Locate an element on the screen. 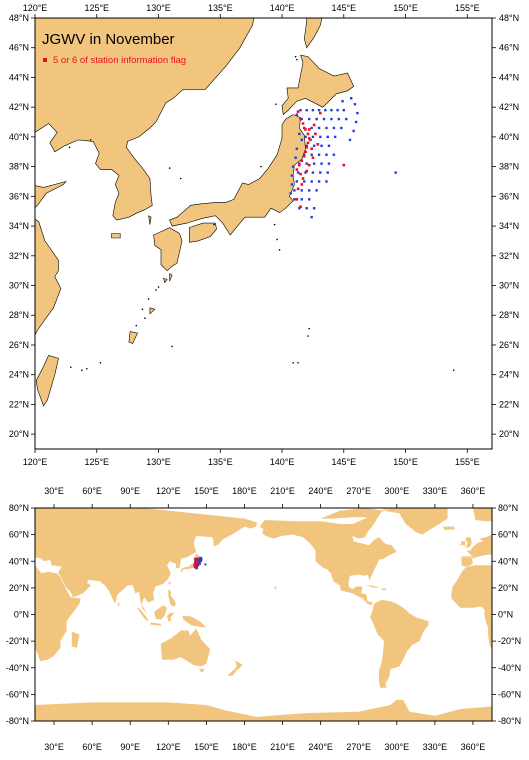  lat-tick-label: -20°N is located at coordinates (17, 641).